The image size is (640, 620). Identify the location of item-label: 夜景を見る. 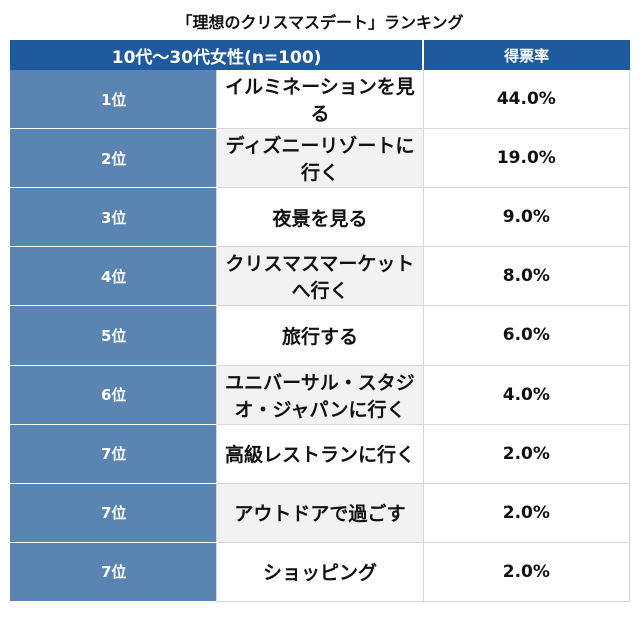
(320, 217).